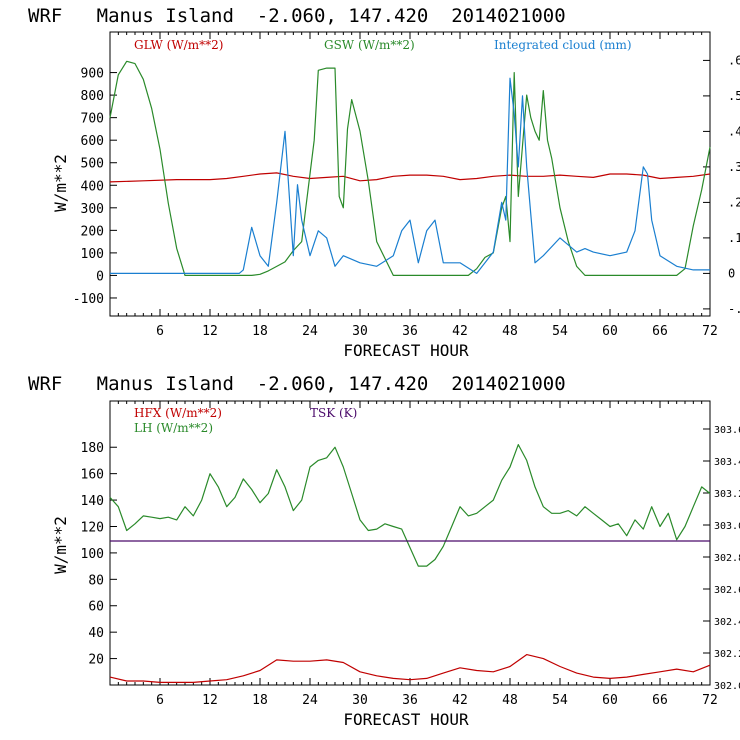 The height and width of the screenshot is (740, 740). Describe the element at coordinates (410, 668) in the screenshot. I see `series-line-hfx` at that location.